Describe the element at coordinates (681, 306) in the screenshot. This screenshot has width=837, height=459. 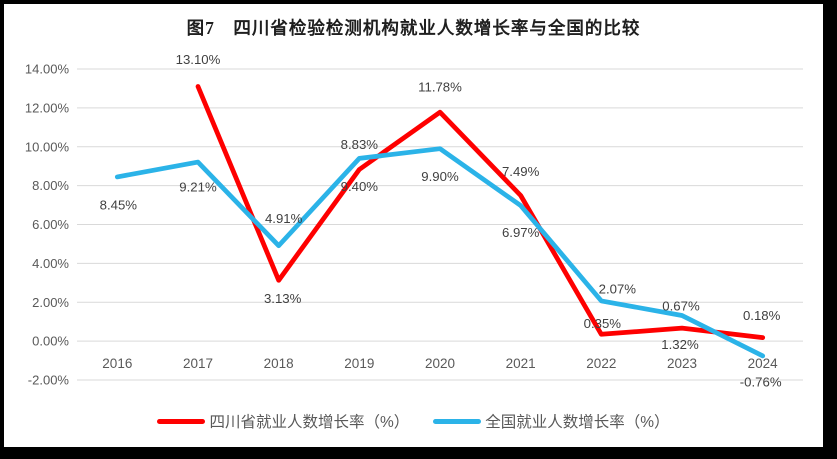
I see `data-label-sichuan-2023: 0.67%` at that location.